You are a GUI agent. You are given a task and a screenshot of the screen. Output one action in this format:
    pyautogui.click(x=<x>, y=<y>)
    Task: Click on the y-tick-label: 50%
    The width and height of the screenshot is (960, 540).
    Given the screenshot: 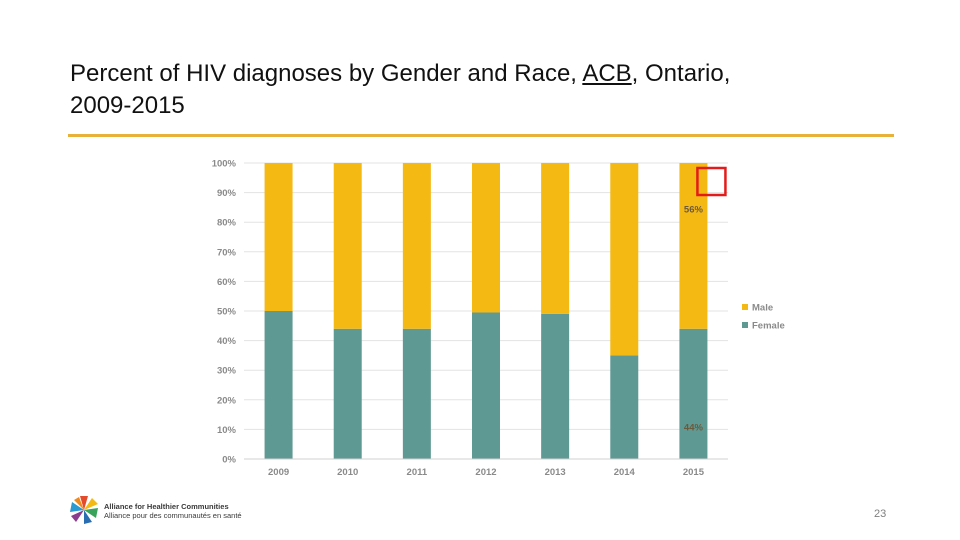 What is the action you would take?
    pyautogui.click(x=227, y=312)
    